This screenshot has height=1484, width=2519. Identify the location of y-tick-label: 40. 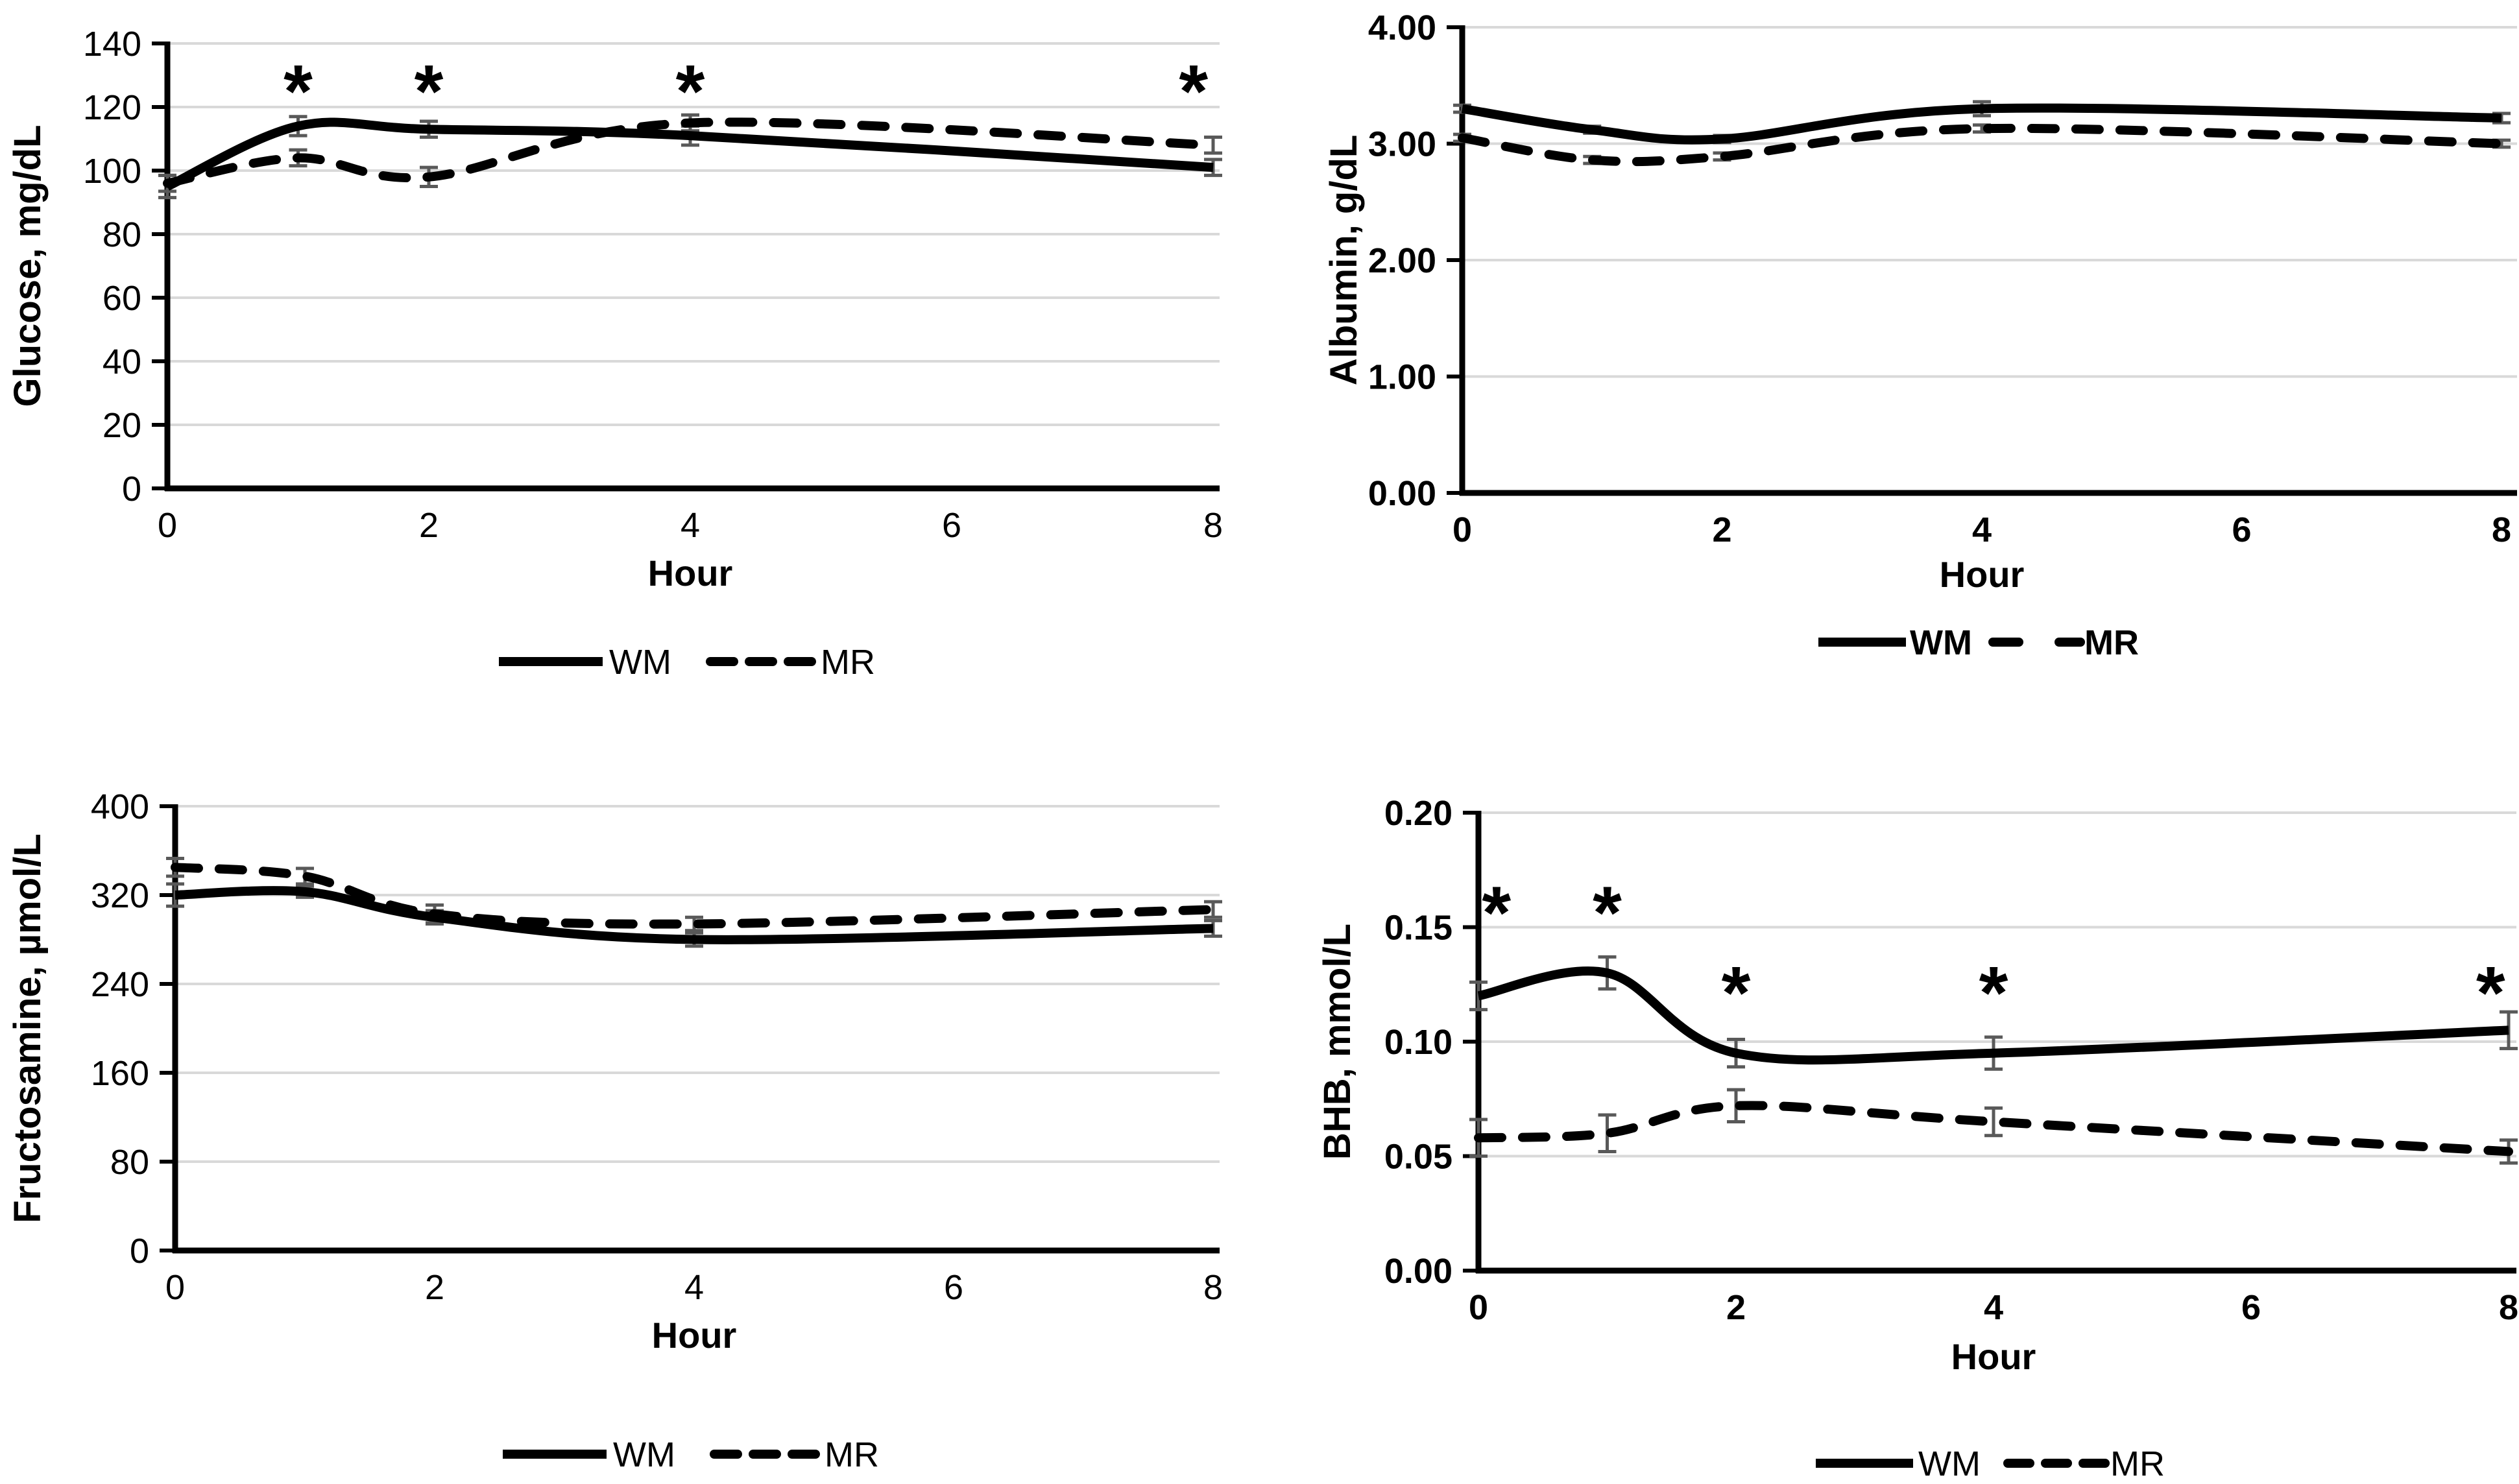
(121, 361).